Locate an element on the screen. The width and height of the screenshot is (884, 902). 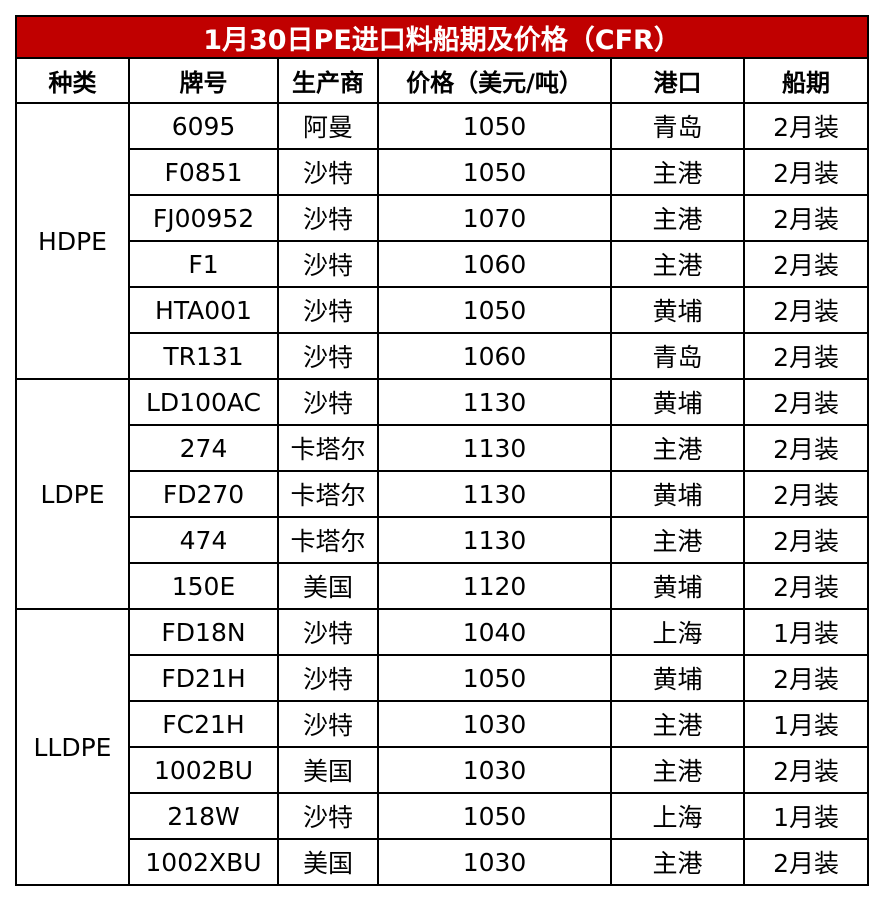
table-row: F1 沙特 1060 主港 2月装 is located at coordinates (443, 264).